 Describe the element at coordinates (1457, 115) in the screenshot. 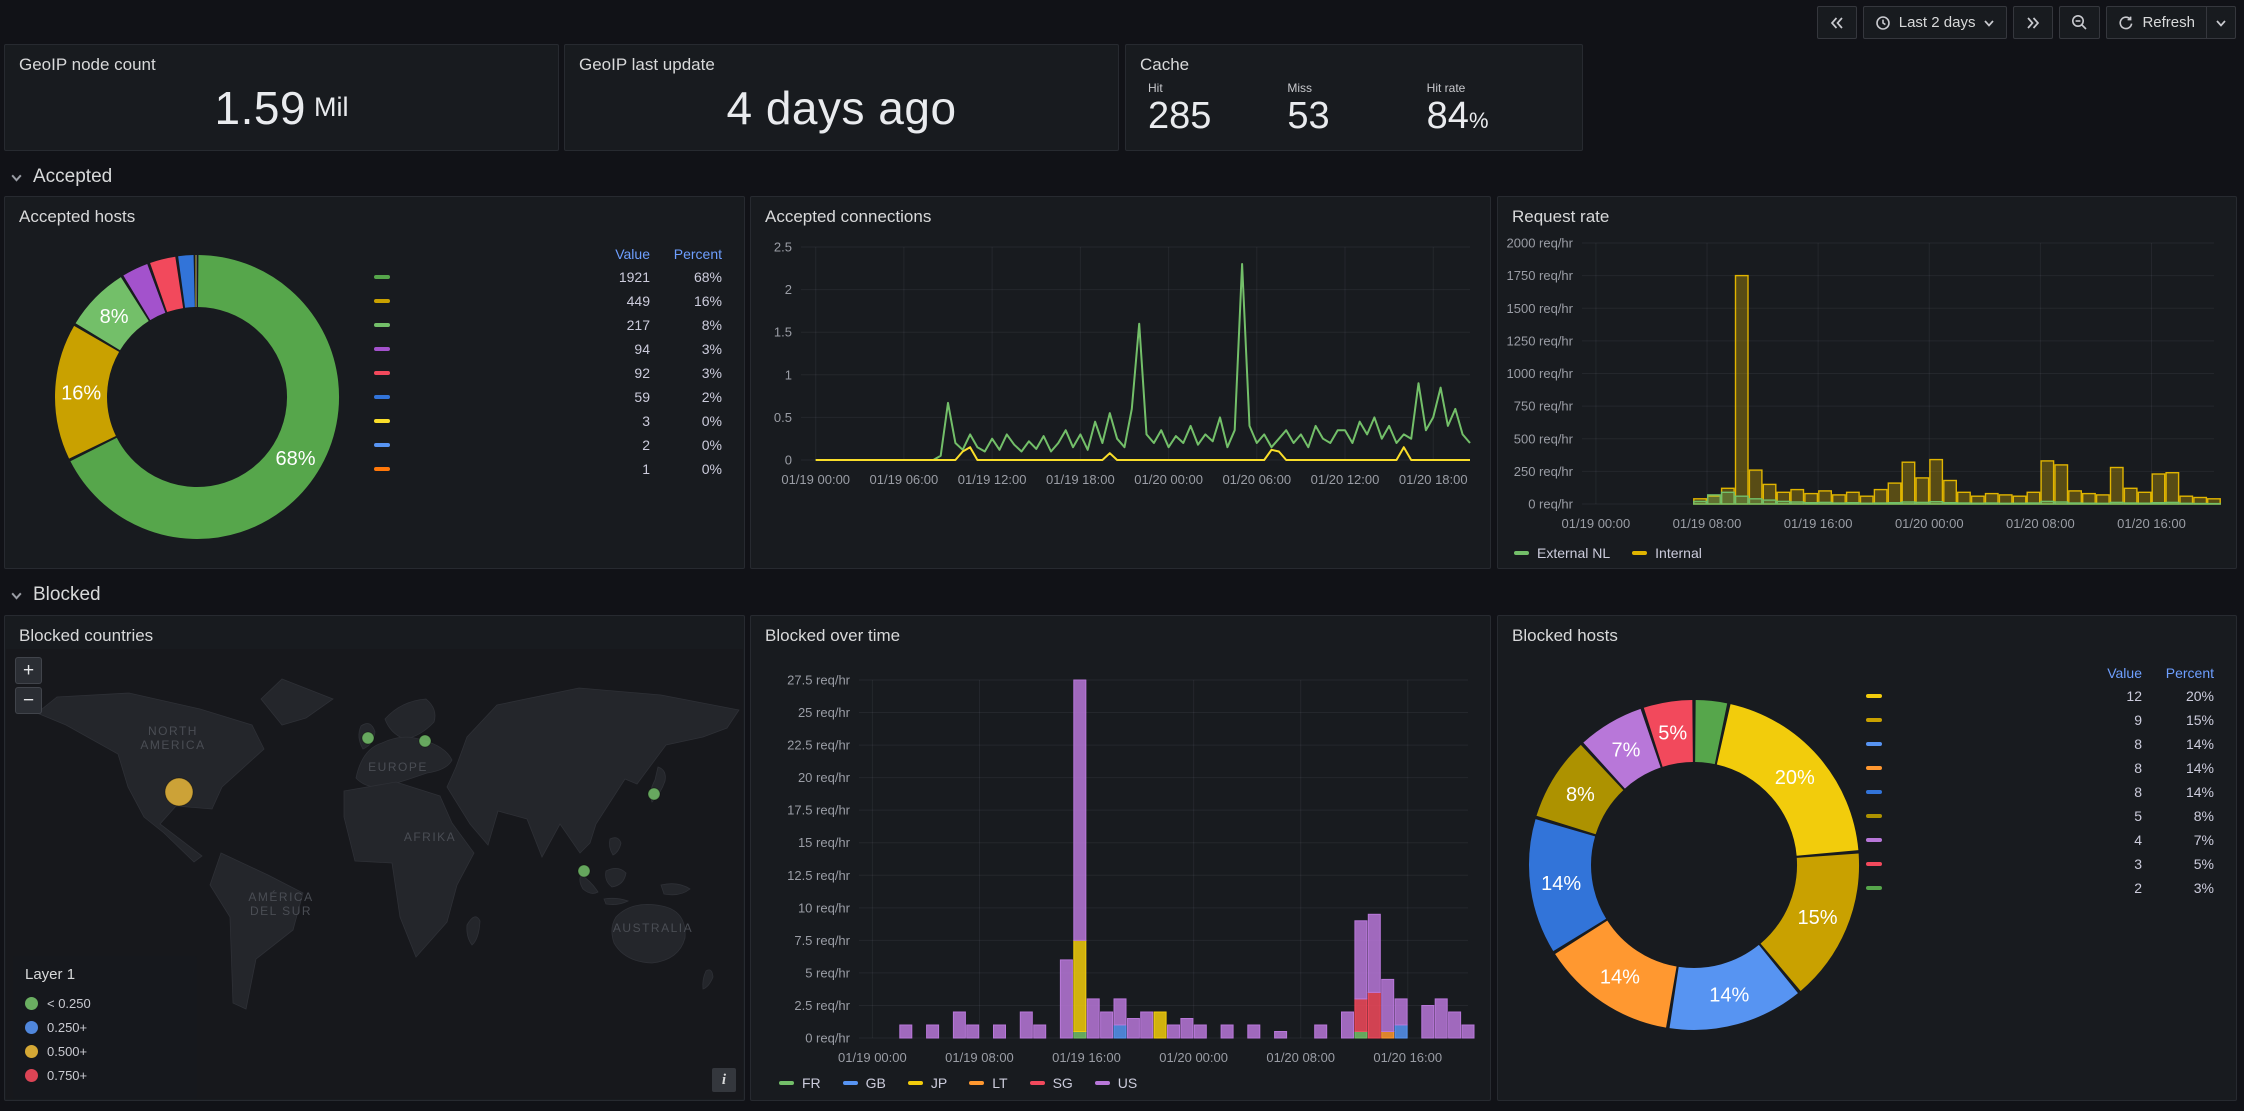

I see `stat-number: 84%` at that location.